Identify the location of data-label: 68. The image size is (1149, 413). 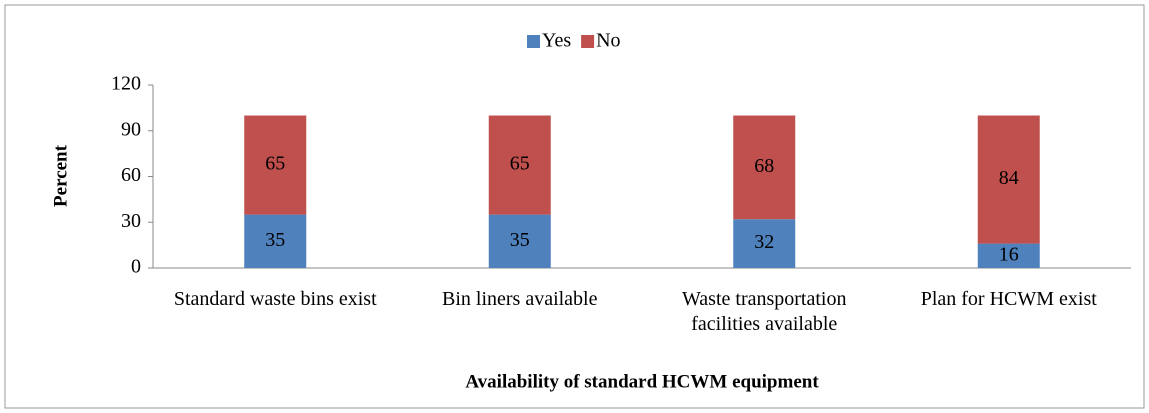
(764, 166).